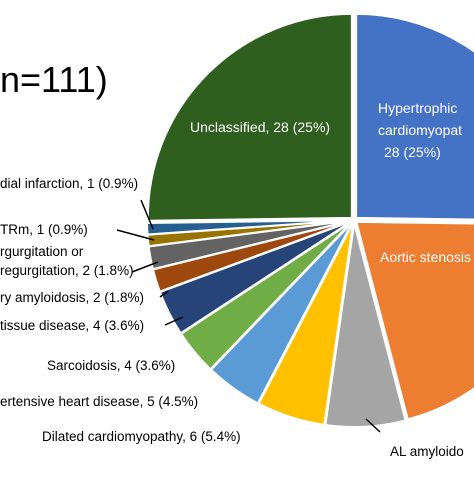 The width and height of the screenshot is (474, 479). What do you see at coordinates (260, 127) in the screenshot?
I see `slice-label-unclassified: Unclassified, 28 (25%)` at bounding box center [260, 127].